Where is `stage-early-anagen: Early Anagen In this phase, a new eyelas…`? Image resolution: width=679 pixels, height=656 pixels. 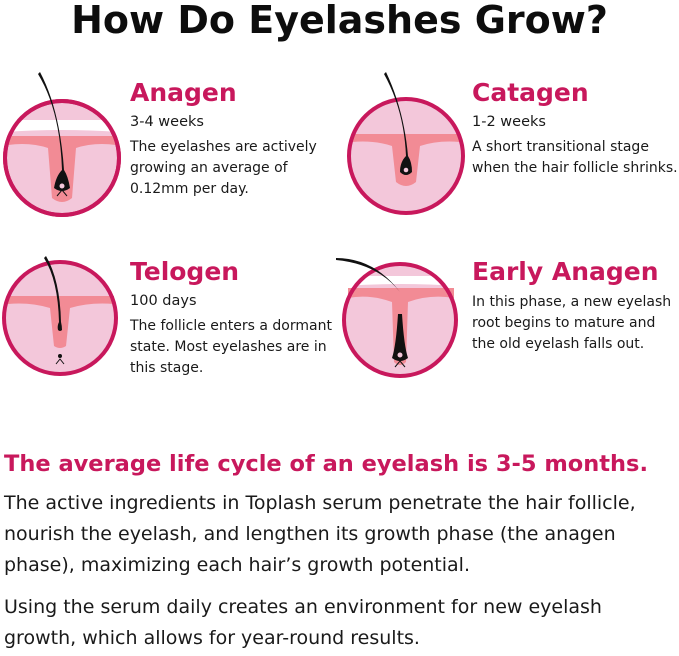 stage-early-anagen: Early Anagen In this phase, a new eyelas… is located at coordinates (575, 306).